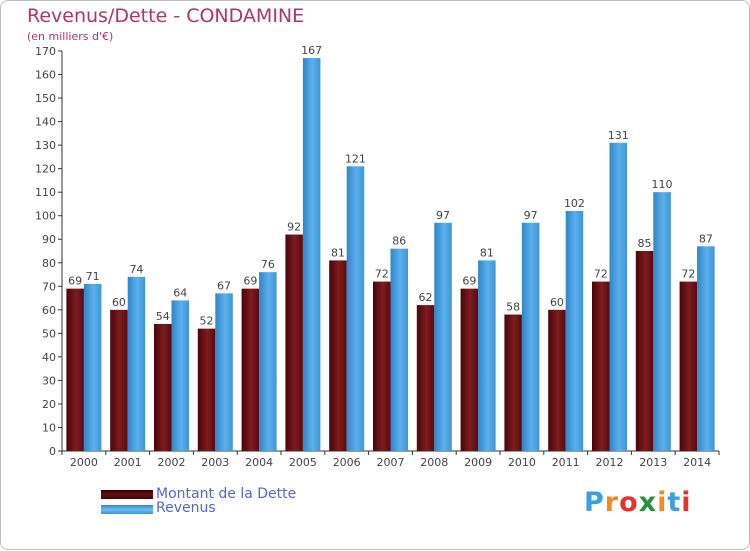  Describe the element at coordinates (303, 462) in the screenshot. I see `x-tick-label: 2005` at that location.